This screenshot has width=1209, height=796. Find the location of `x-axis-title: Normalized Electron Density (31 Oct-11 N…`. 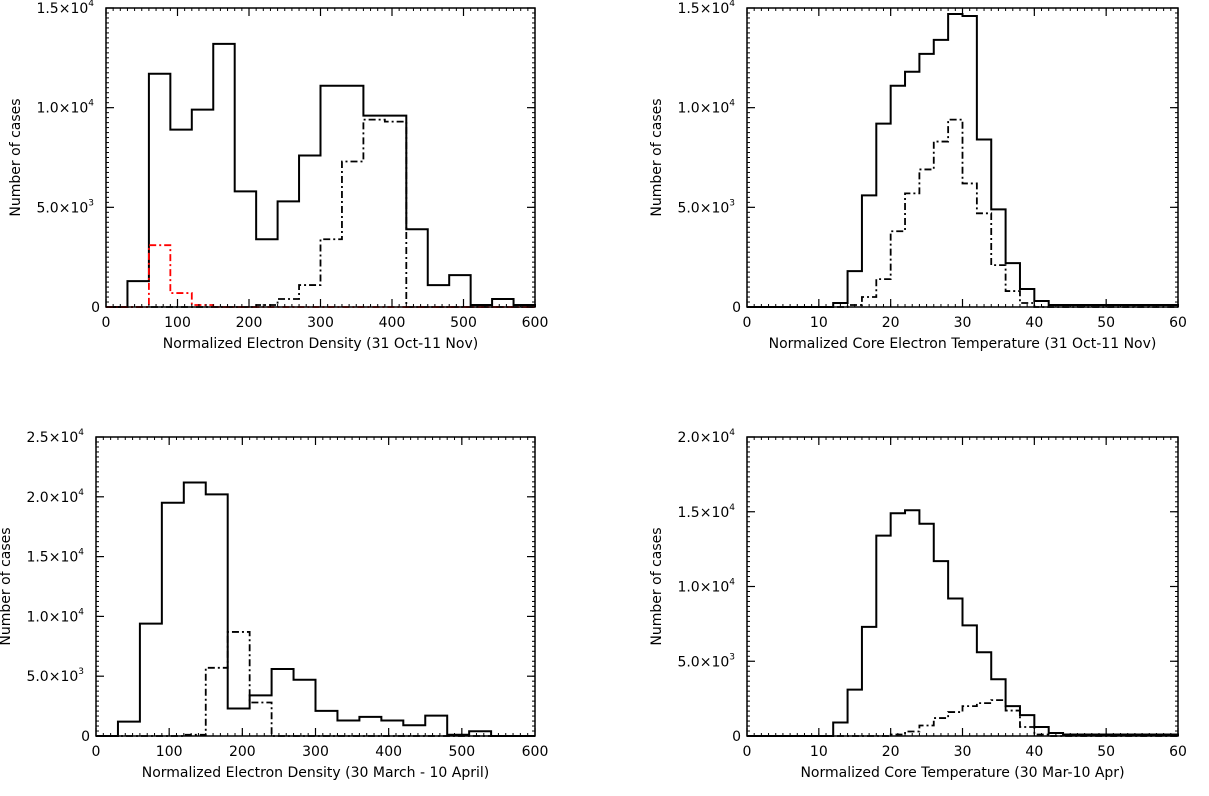

x-axis-title: Normalized Electron Density (31 Oct-11 N… is located at coordinates (320, 344).